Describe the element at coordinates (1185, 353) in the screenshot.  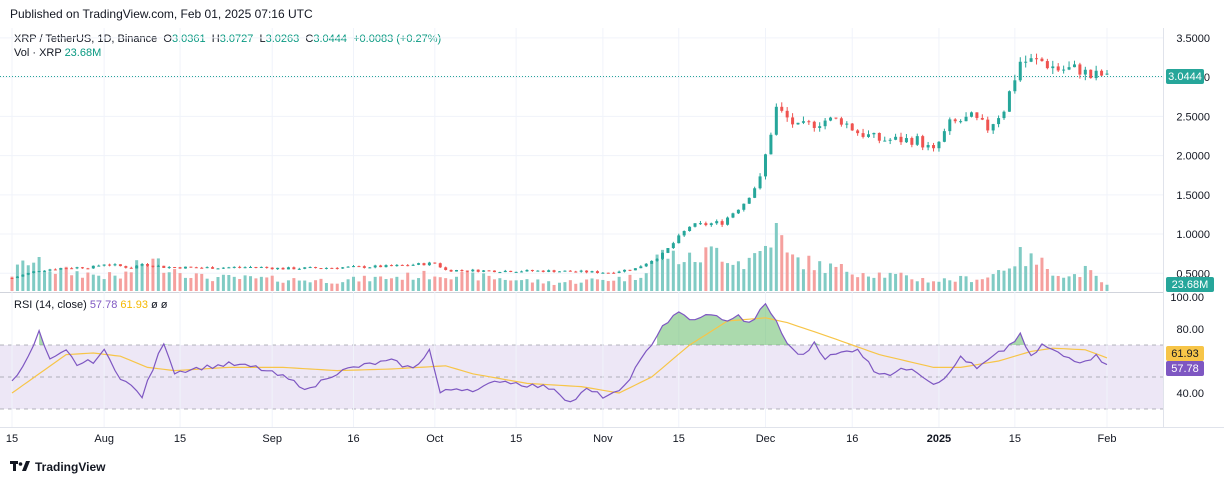
I see `rsi-ma-tag: 61.93` at that location.